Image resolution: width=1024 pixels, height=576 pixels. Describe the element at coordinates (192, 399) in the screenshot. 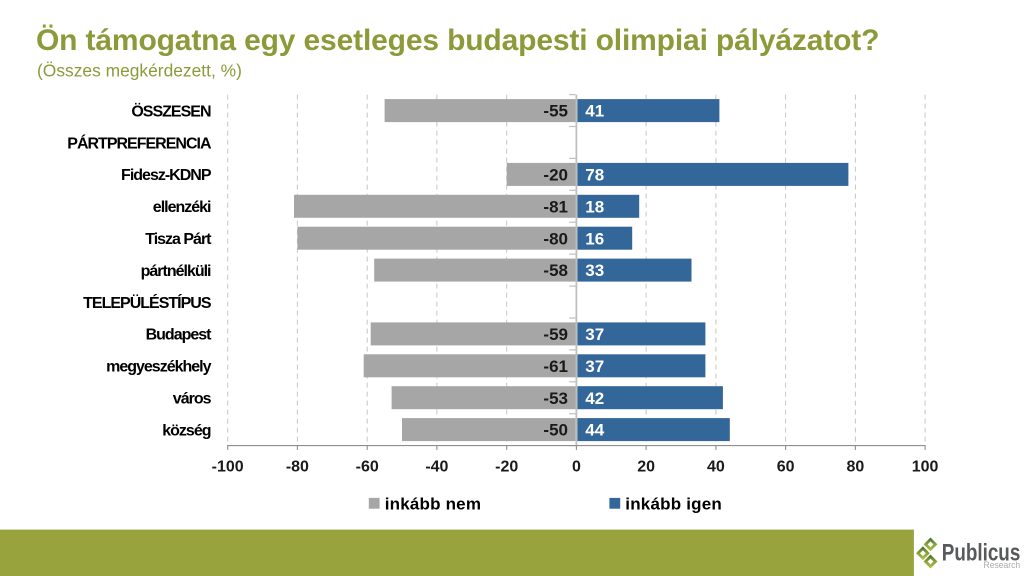

I see `svg-text: város` at that location.